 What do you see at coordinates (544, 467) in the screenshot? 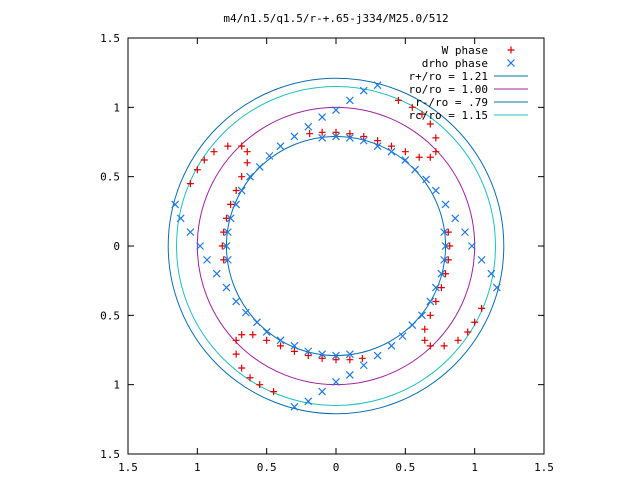
I see `x-tick-label-6: 1.5` at bounding box center [544, 467].